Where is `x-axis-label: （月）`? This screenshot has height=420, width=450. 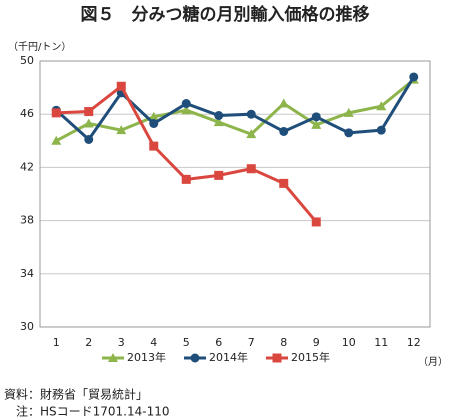 x-axis-label: （月） is located at coordinates (433, 362).